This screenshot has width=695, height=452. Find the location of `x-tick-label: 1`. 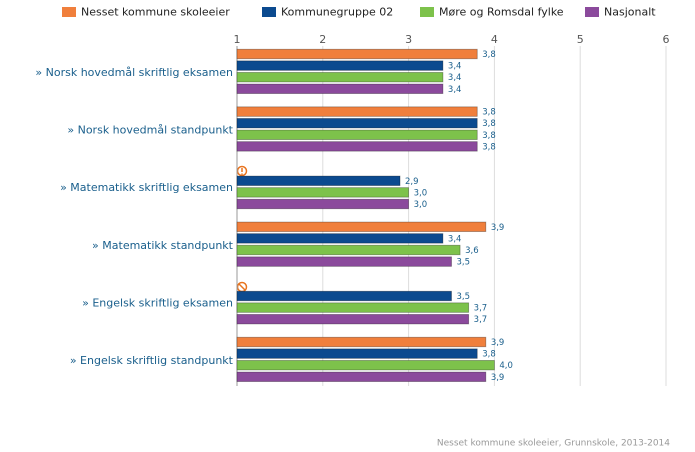

x-tick-label: 1 is located at coordinates (237, 39).